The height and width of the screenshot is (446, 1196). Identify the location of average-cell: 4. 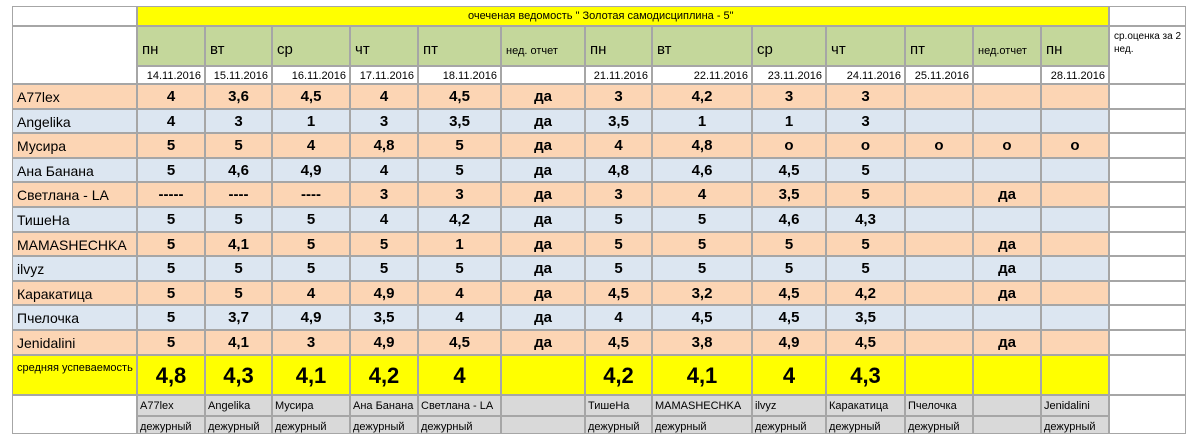
(789, 375).